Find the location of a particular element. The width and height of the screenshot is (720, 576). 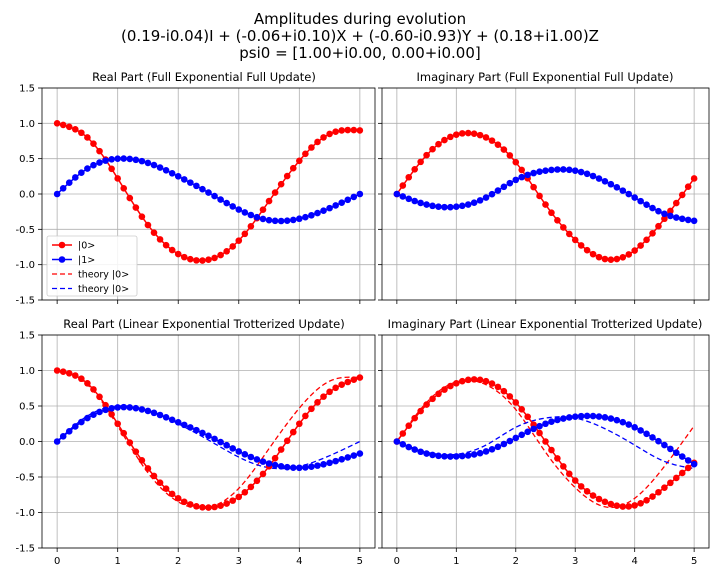

x-tick-label: 3 is located at coordinates (575, 561).